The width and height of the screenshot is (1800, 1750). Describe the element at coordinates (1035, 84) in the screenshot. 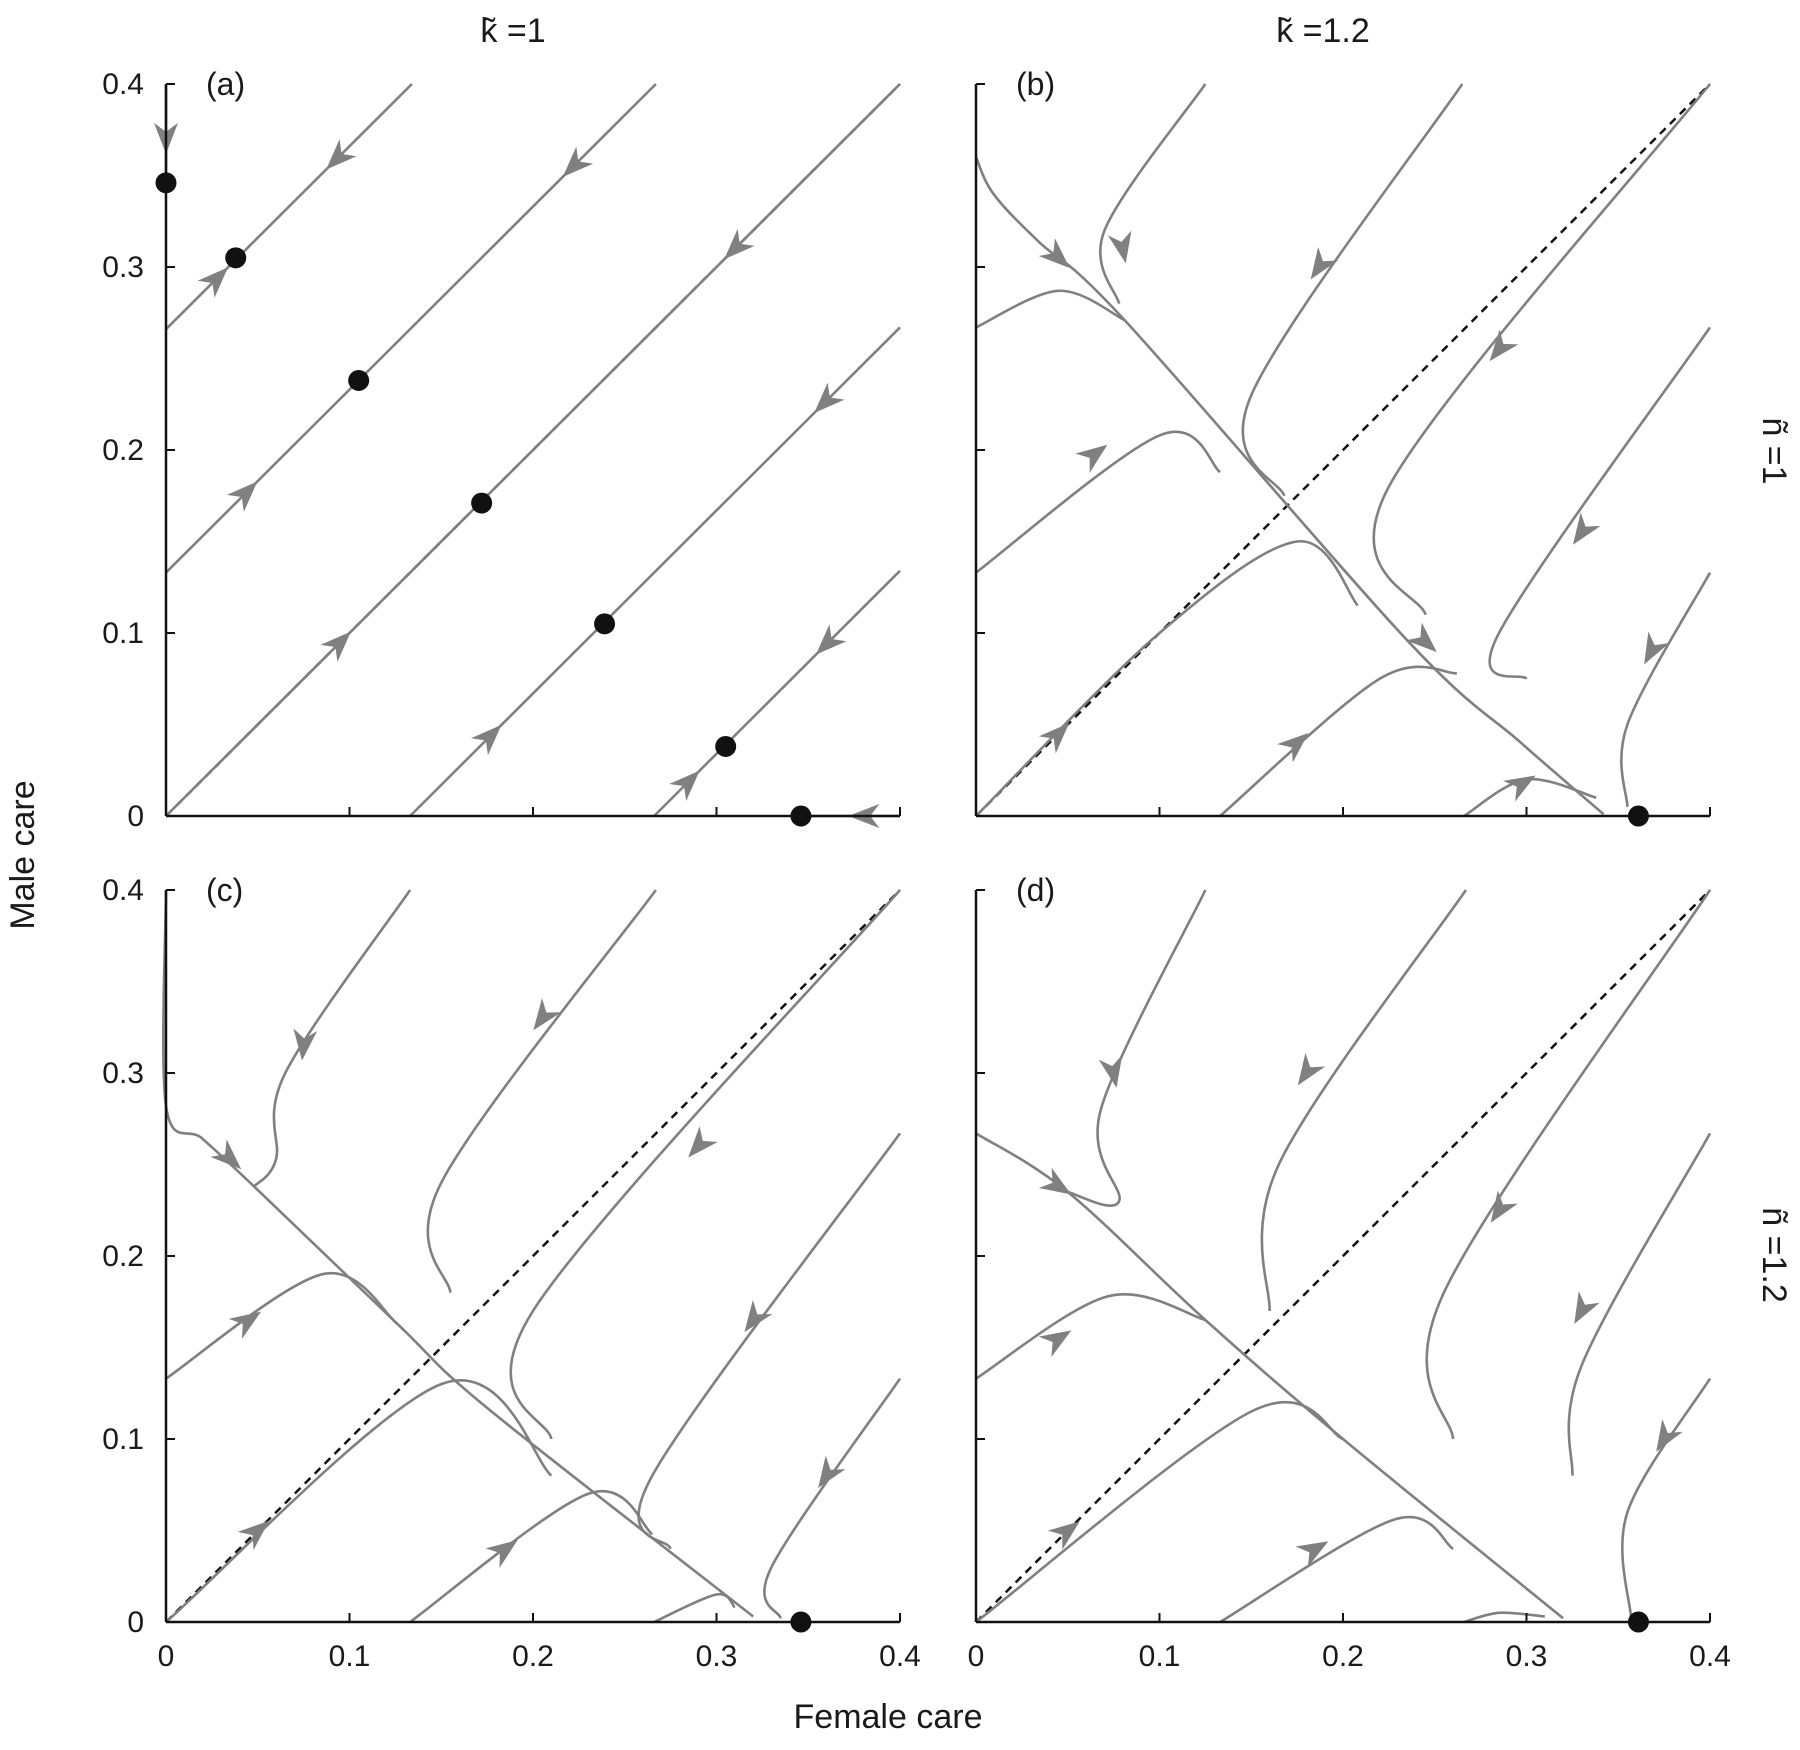

I see `panel-label: (b)` at that location.